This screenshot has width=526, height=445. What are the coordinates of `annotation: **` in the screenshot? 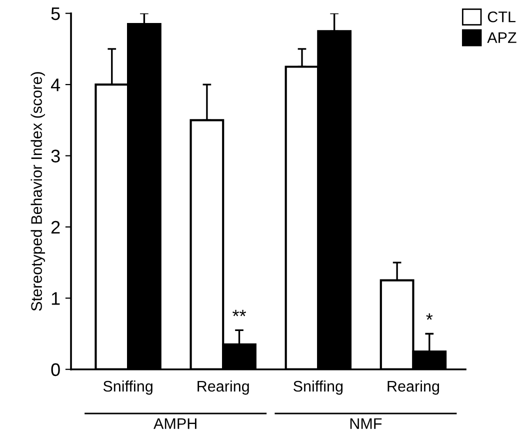 It's located at (239, 313).